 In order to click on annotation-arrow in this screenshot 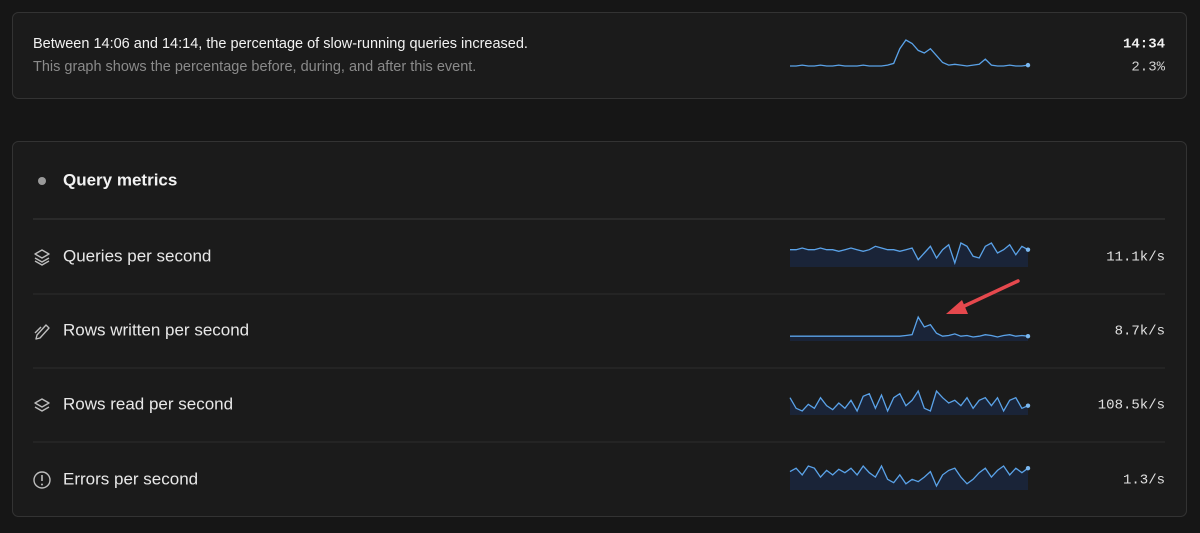, I will do `click(983, 296)`.